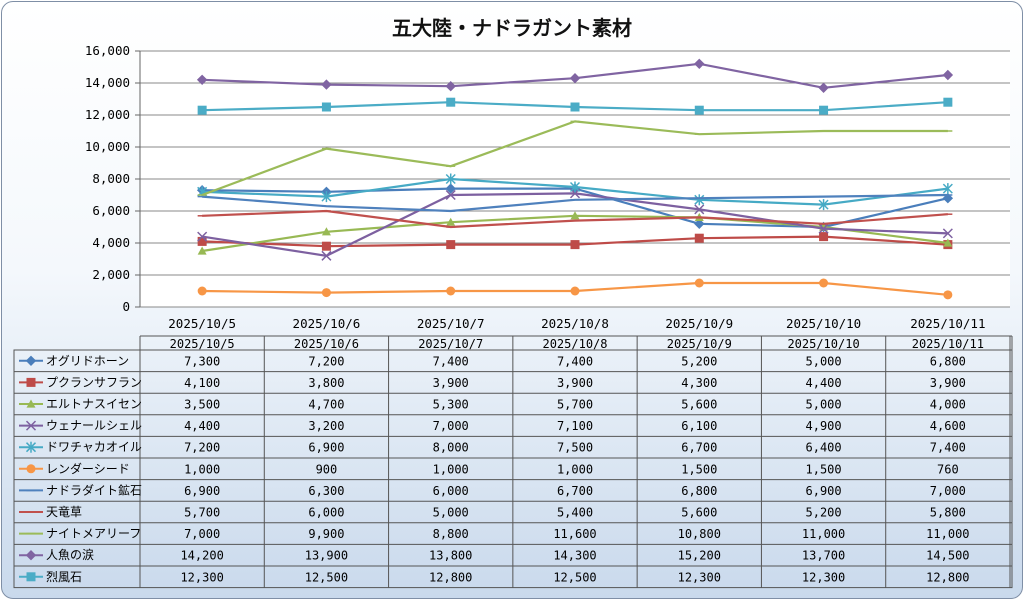 The height and width of the screenshot is (600, 1024). What do you see at coordinates (202, 344) in the screenshot?
I see `table-header-cell: 2025/10/5` at bounding box center [202, 344].